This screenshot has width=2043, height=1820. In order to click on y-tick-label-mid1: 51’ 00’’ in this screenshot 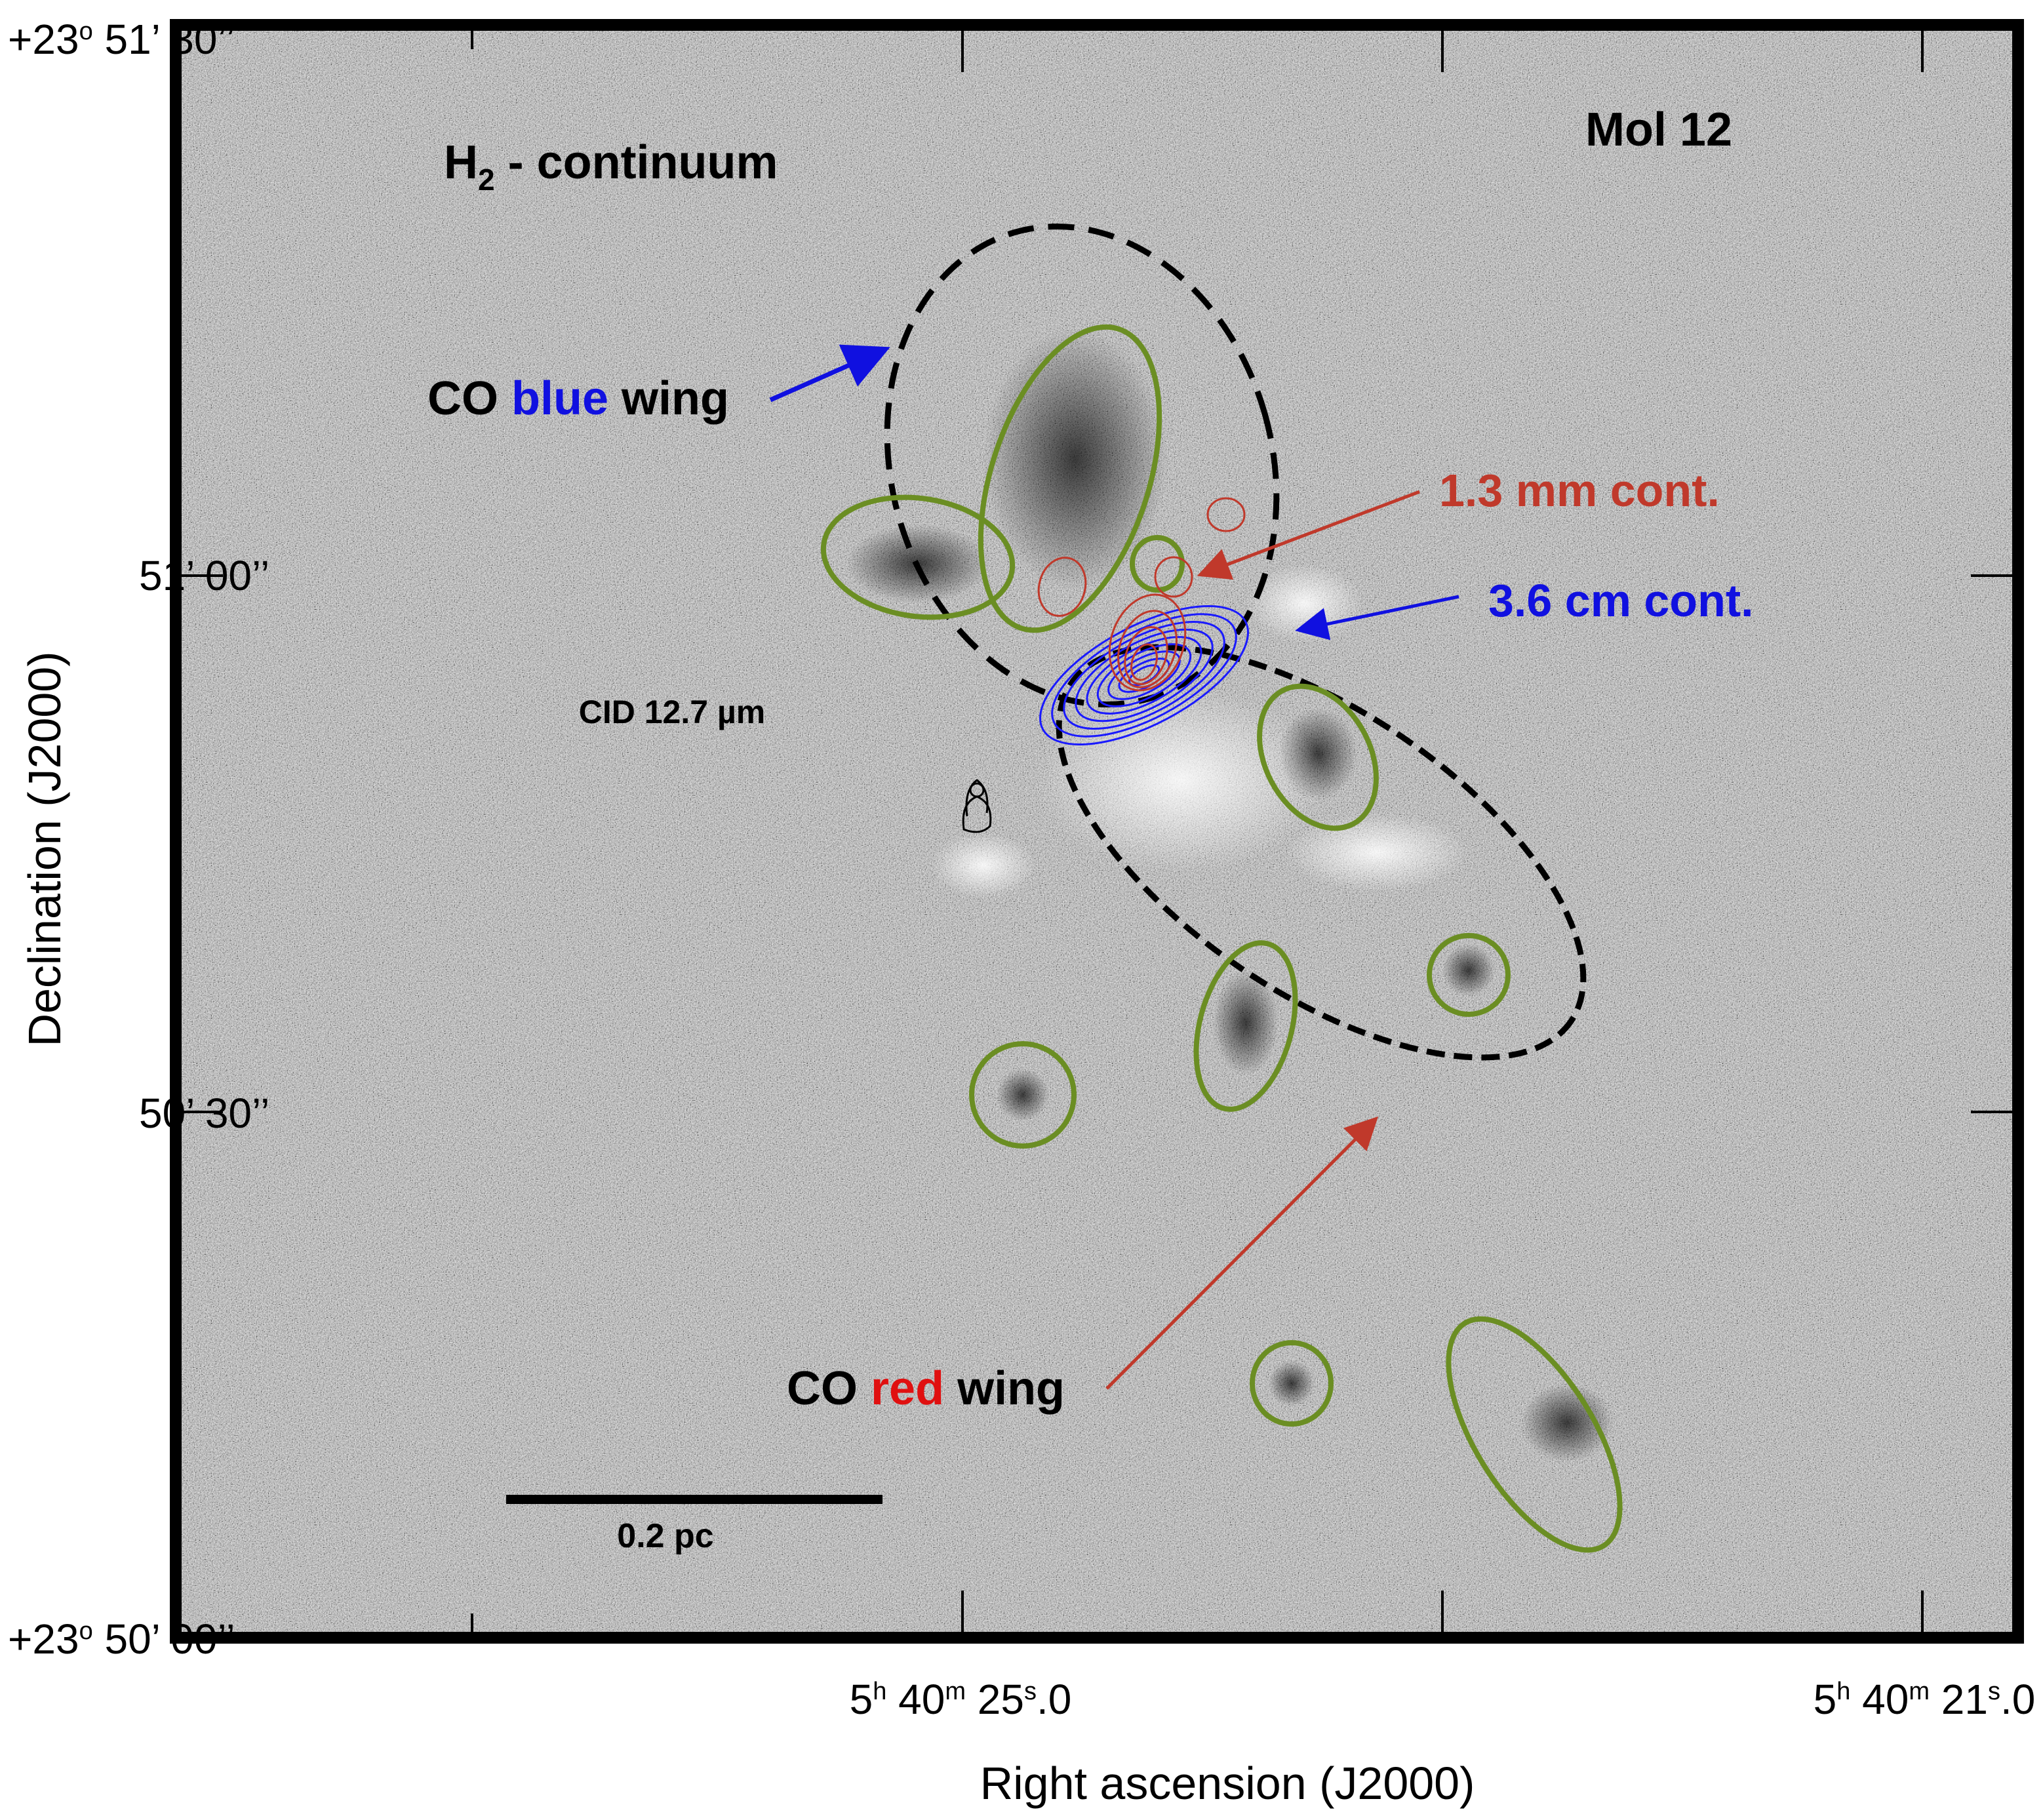, I will do `click(204, 575)`.